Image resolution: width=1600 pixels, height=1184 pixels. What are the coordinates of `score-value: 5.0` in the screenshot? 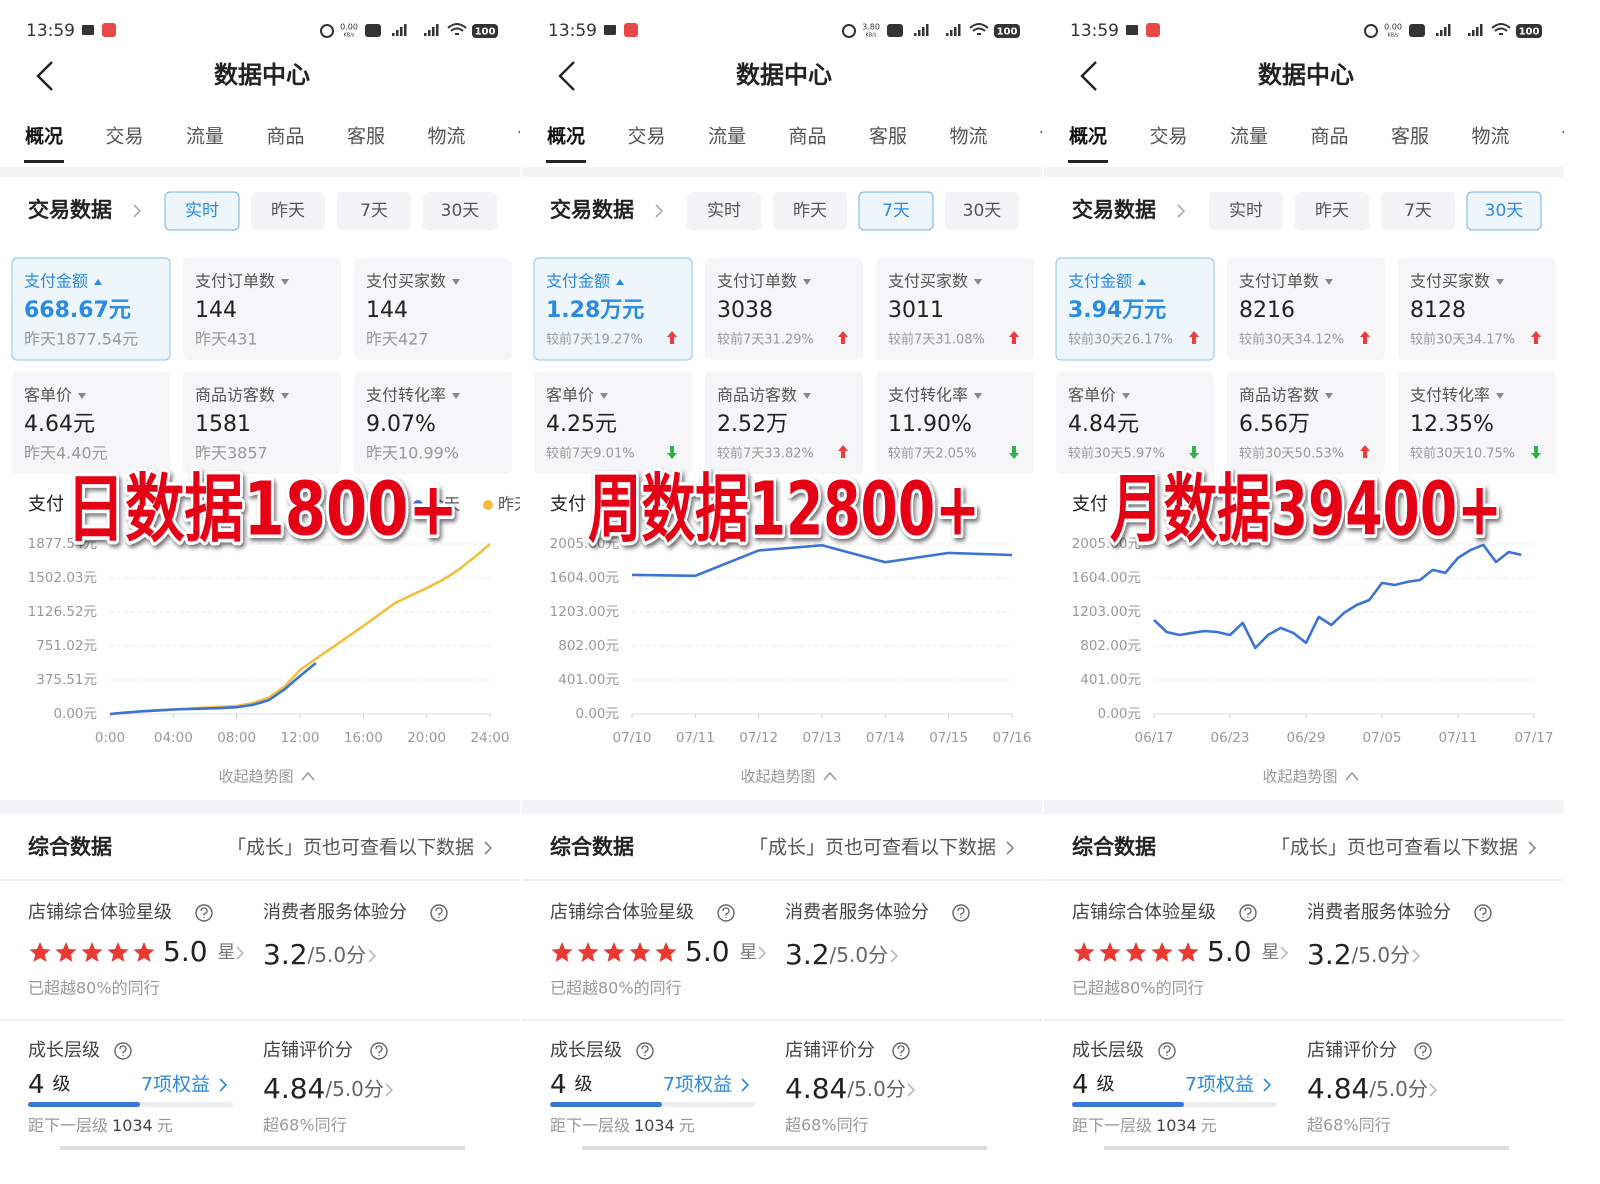 It's located at (185, 951).